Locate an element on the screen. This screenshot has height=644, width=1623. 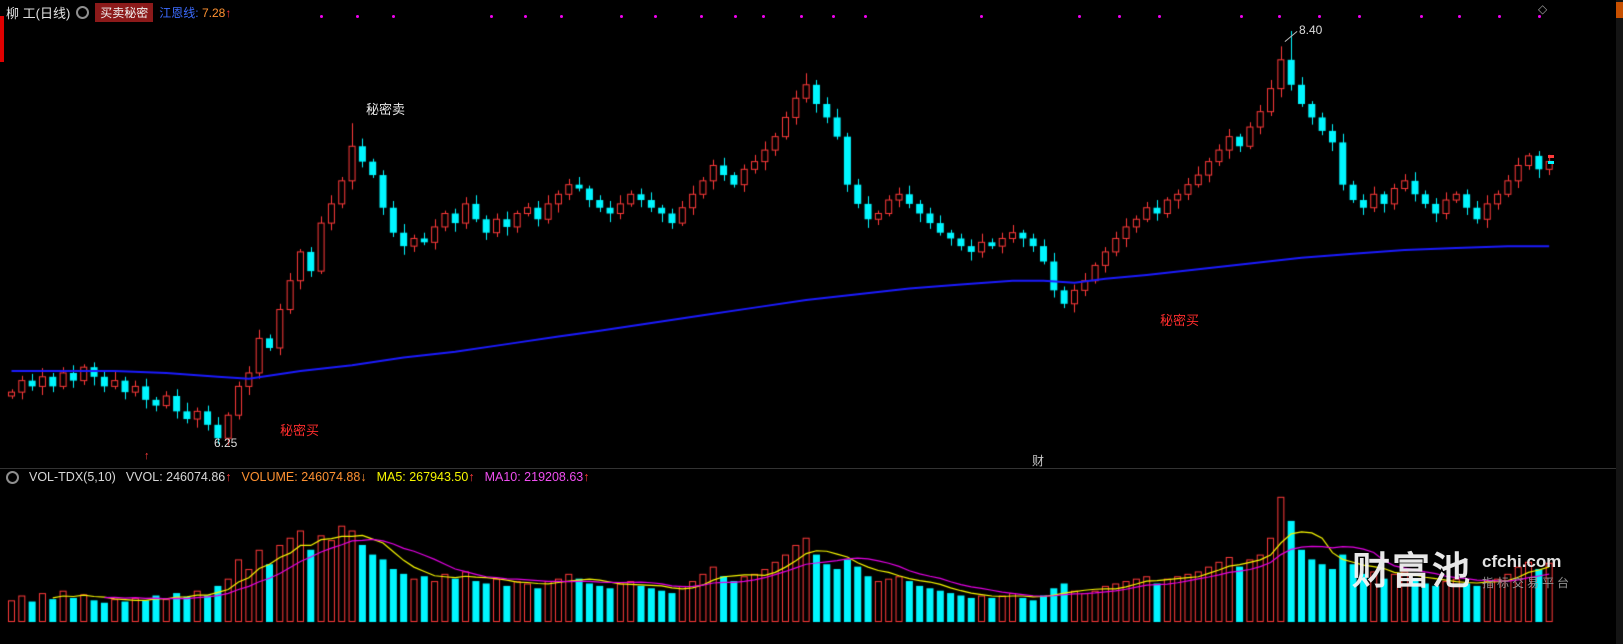
stock-title: 柳 工(日线) is located at coordinates (38, 13).